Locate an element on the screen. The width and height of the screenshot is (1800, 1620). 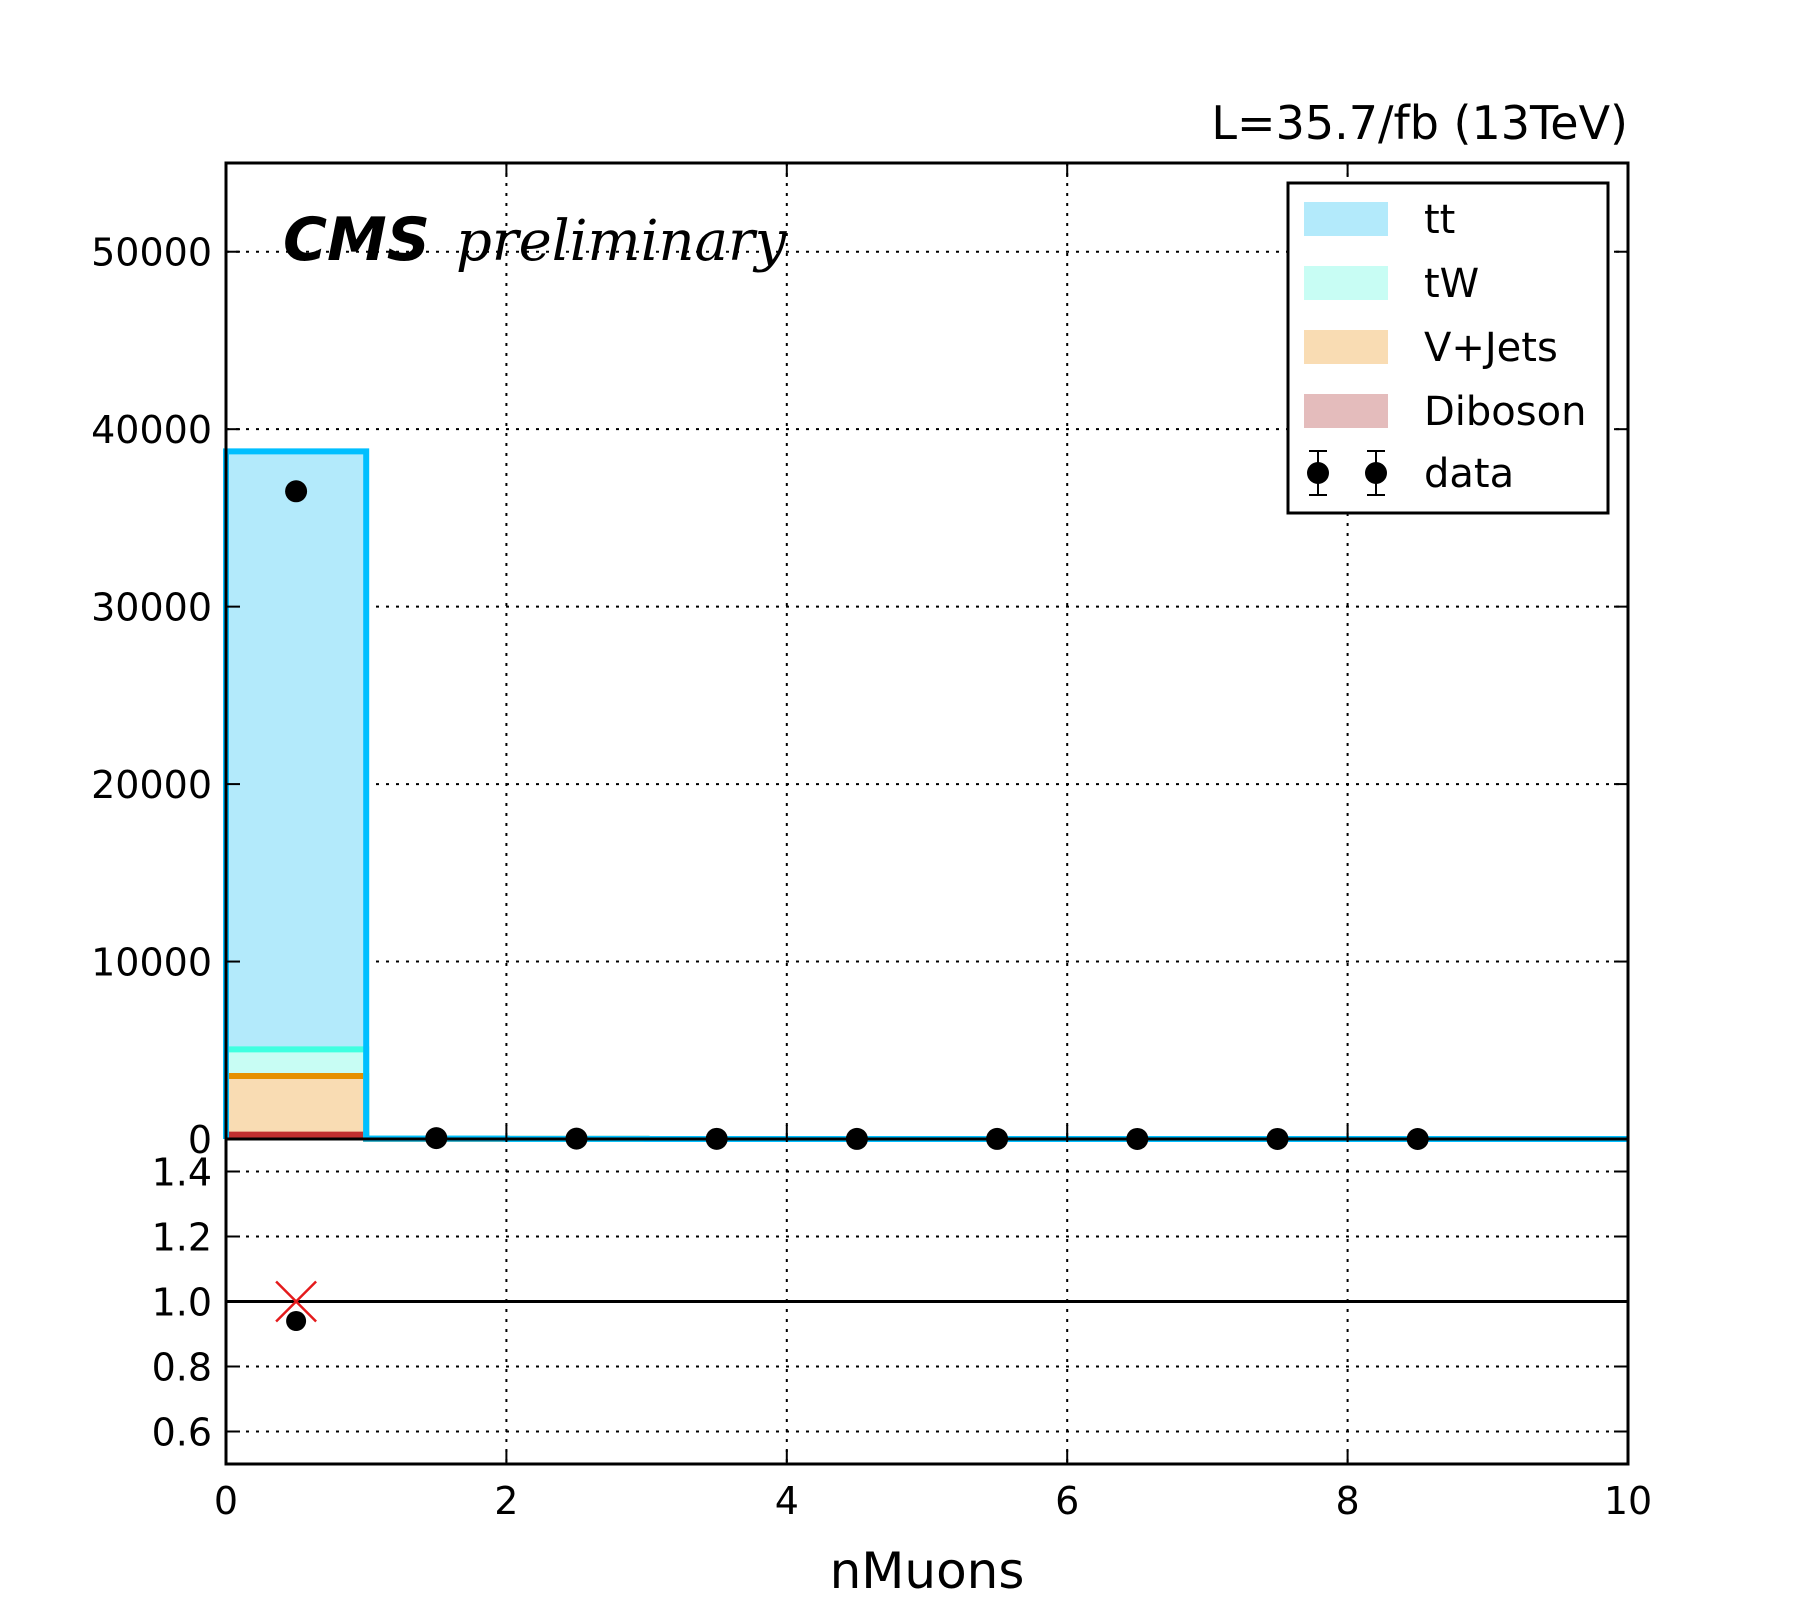
legend-label: V+Jets is located at coordinates (1491, 348).